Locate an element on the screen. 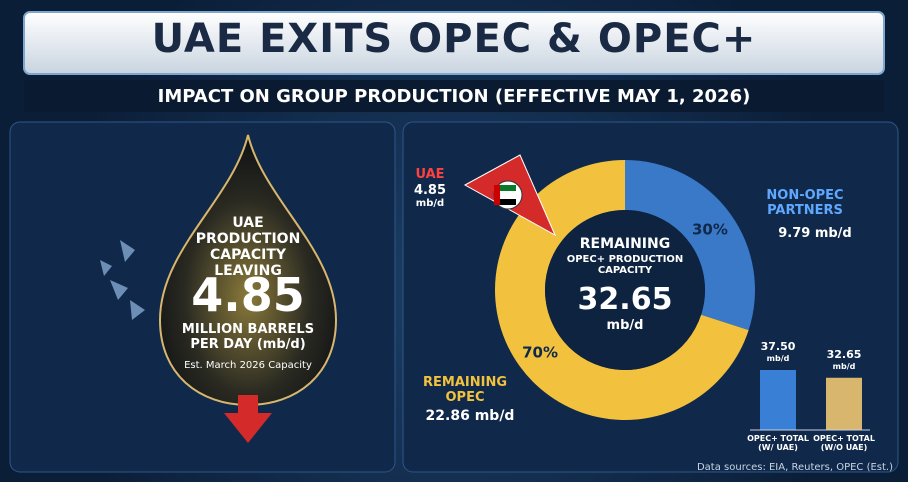 The image size is (908, 482). center-subtitle: OPEC+ PRODUCTION CAPACITY is located at coordinates (625, 265).